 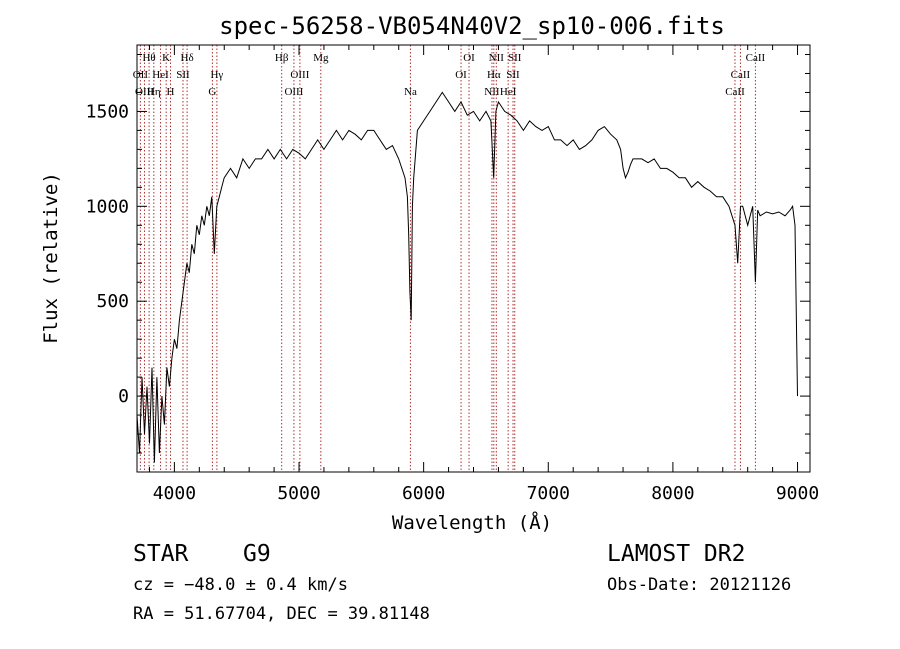 What do you see at coordinates (472, 522) in the screenshot?
I see `x-axis-label: Wavelength (Å)` at bounding box center [472, 522].